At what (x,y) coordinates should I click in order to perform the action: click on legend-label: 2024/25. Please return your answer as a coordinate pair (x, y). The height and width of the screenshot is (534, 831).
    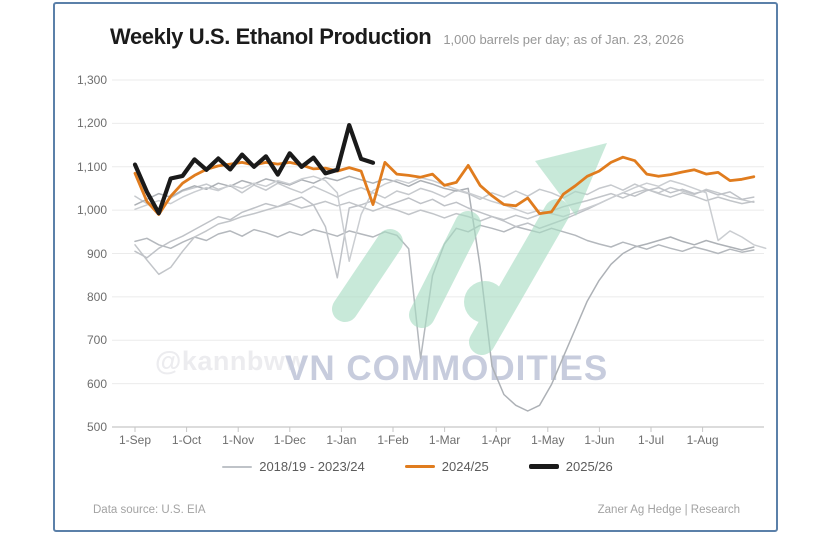
    Looking at the image, I should click on (465, 466).